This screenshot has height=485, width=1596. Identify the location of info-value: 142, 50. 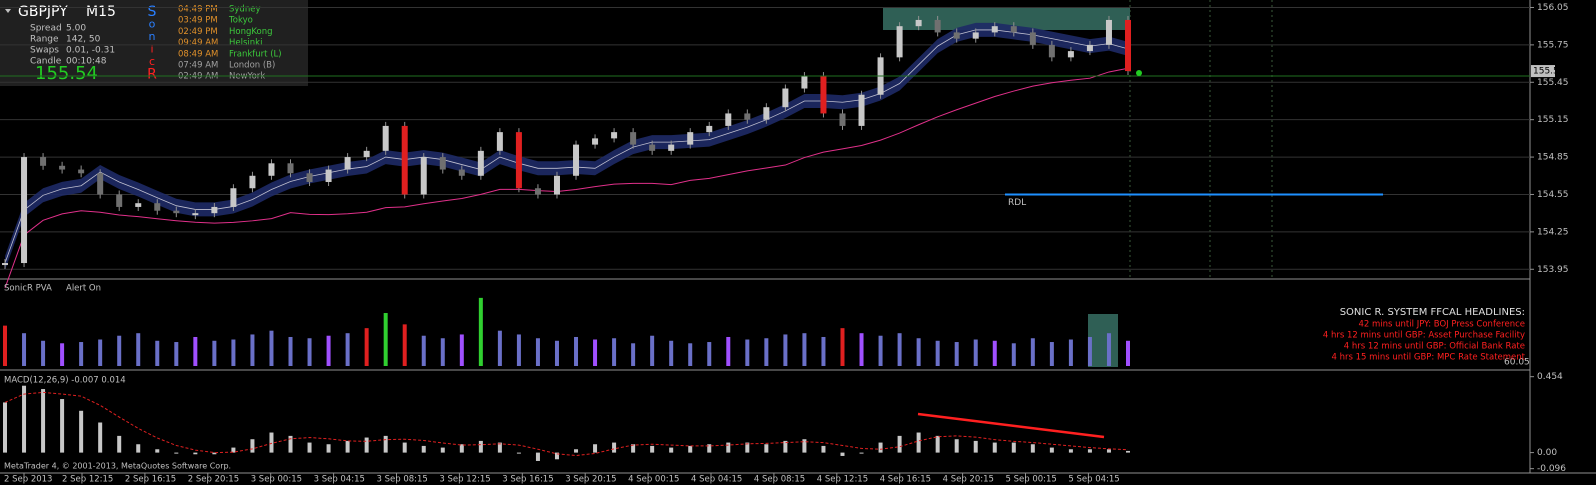
(83, 40).